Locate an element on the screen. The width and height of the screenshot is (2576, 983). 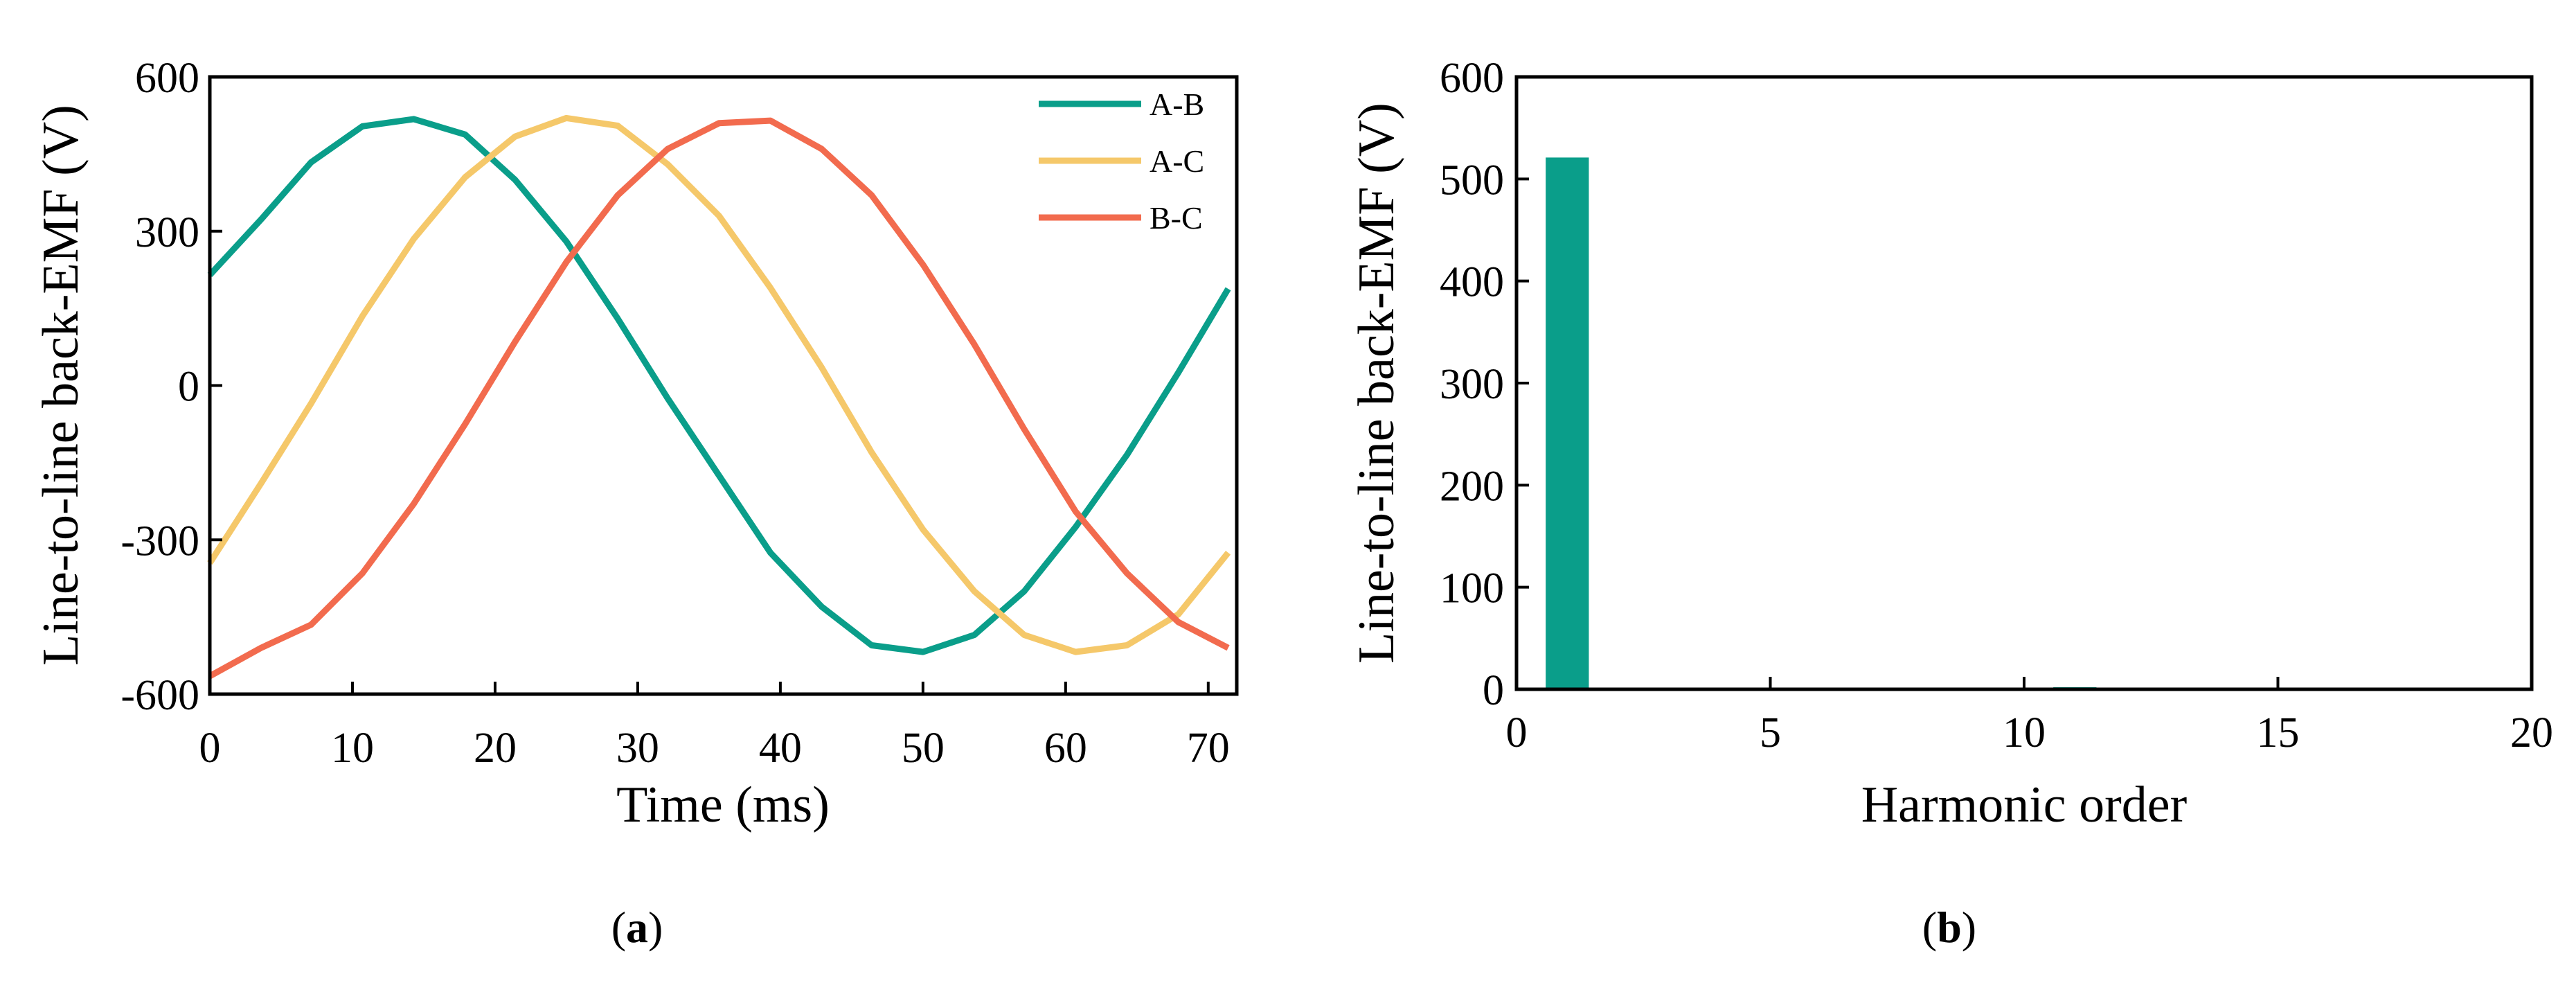
x-tick-label: 70 is located at coordinates (1208, 748).